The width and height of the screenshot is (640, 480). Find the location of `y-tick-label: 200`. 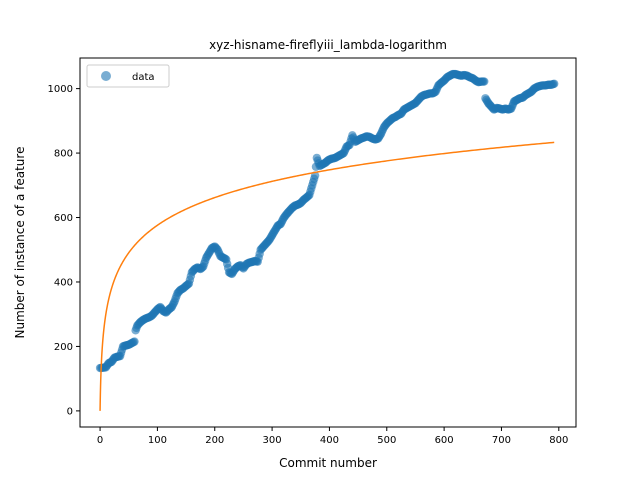

y-tick-label: 200 is located at coordinates (63, 347).